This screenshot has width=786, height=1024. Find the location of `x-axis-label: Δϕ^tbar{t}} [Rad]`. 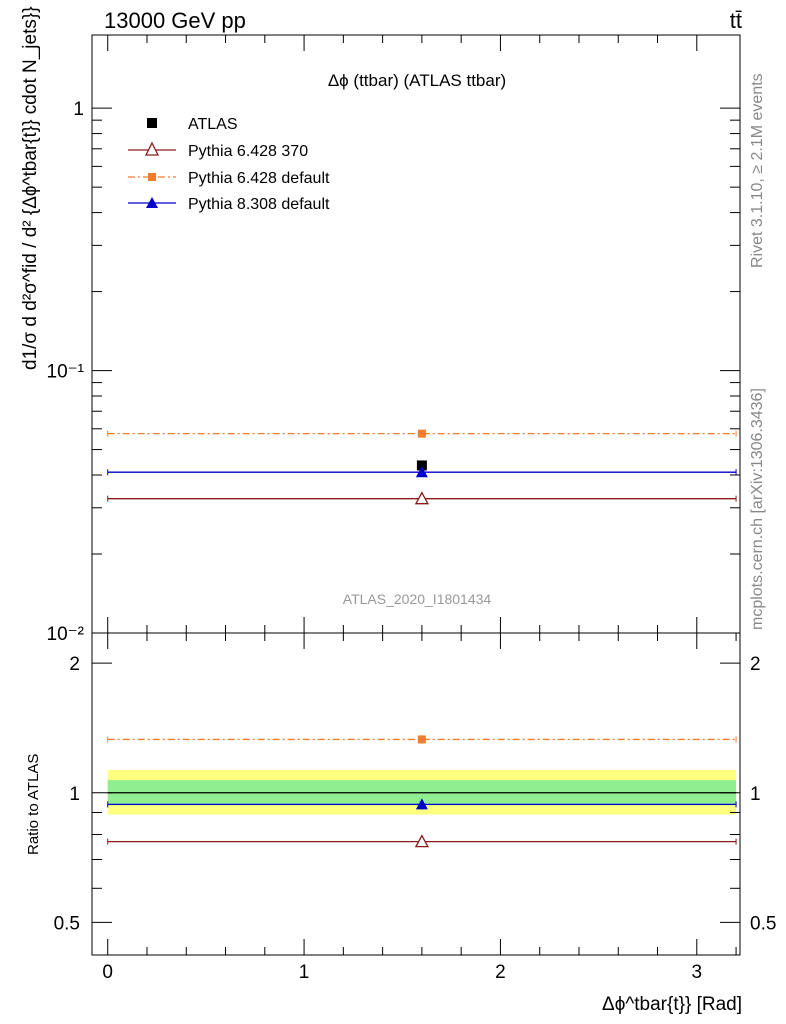

x-axis-label: Δϕ^tbar{t}} [Rad] is located at coordinates (672, 1004).